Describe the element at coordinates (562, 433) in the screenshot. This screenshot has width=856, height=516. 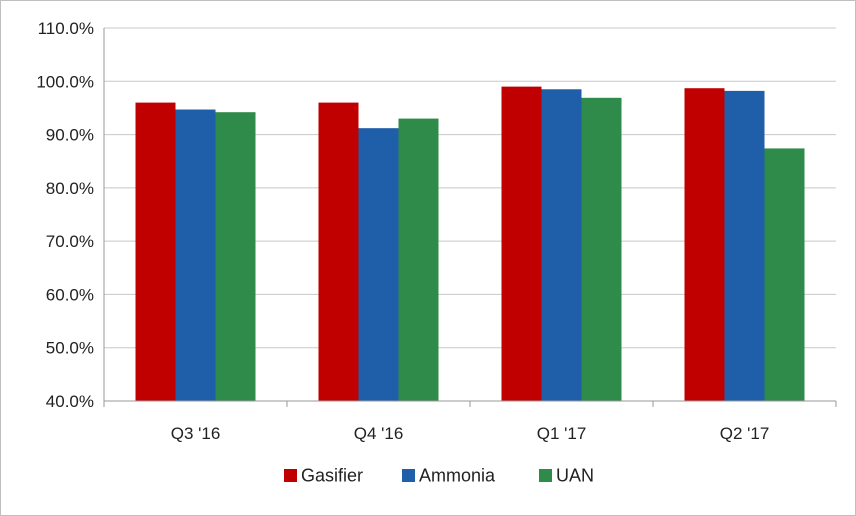
I see `x-tick-label: Q1 '17` at that location.